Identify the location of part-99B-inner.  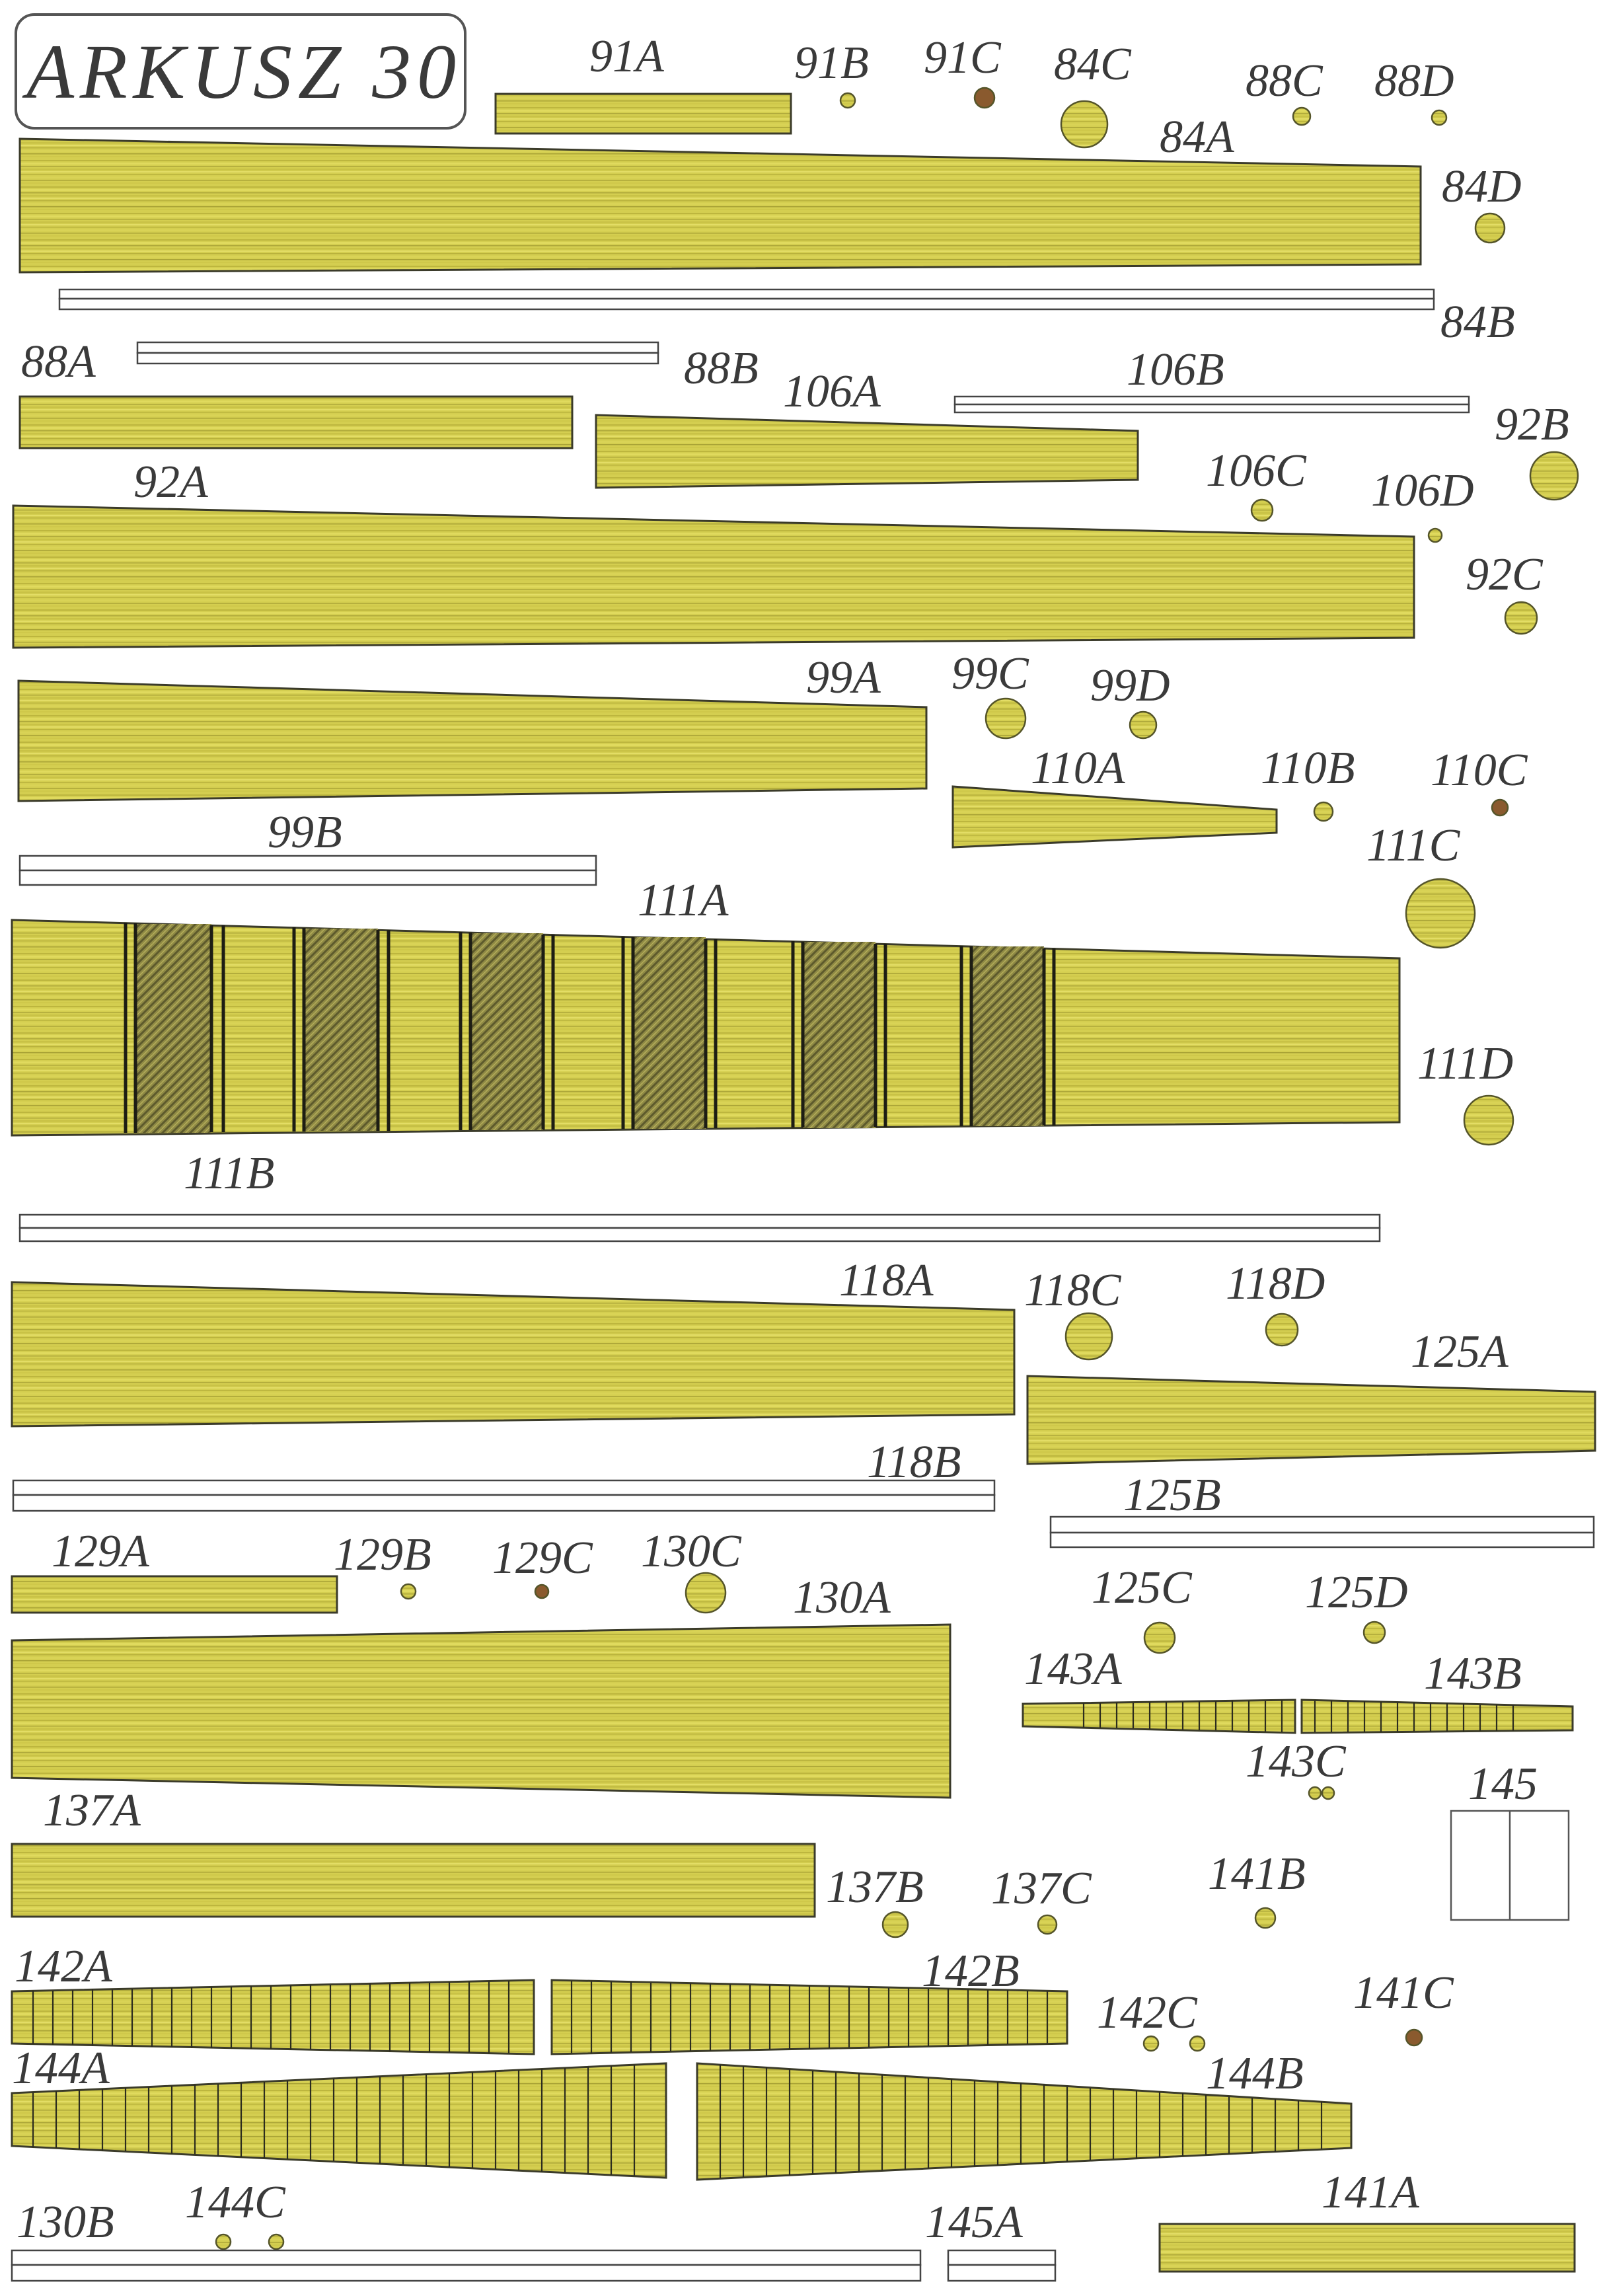
(308, 877).